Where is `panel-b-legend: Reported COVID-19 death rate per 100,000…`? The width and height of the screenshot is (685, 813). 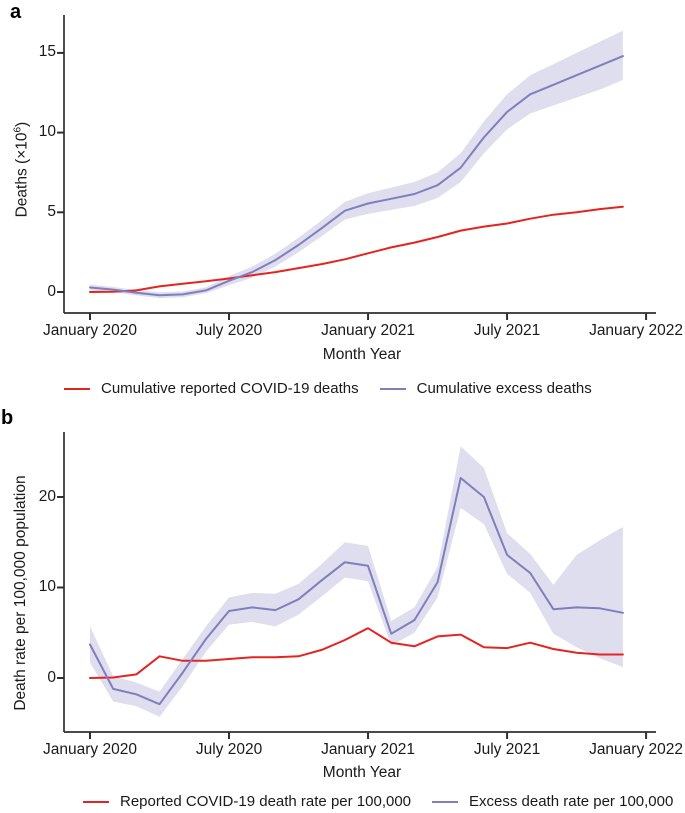
panel-b-legend: Reported COVID-19 death rate per 100,000… is located at coordinates (378, 801).